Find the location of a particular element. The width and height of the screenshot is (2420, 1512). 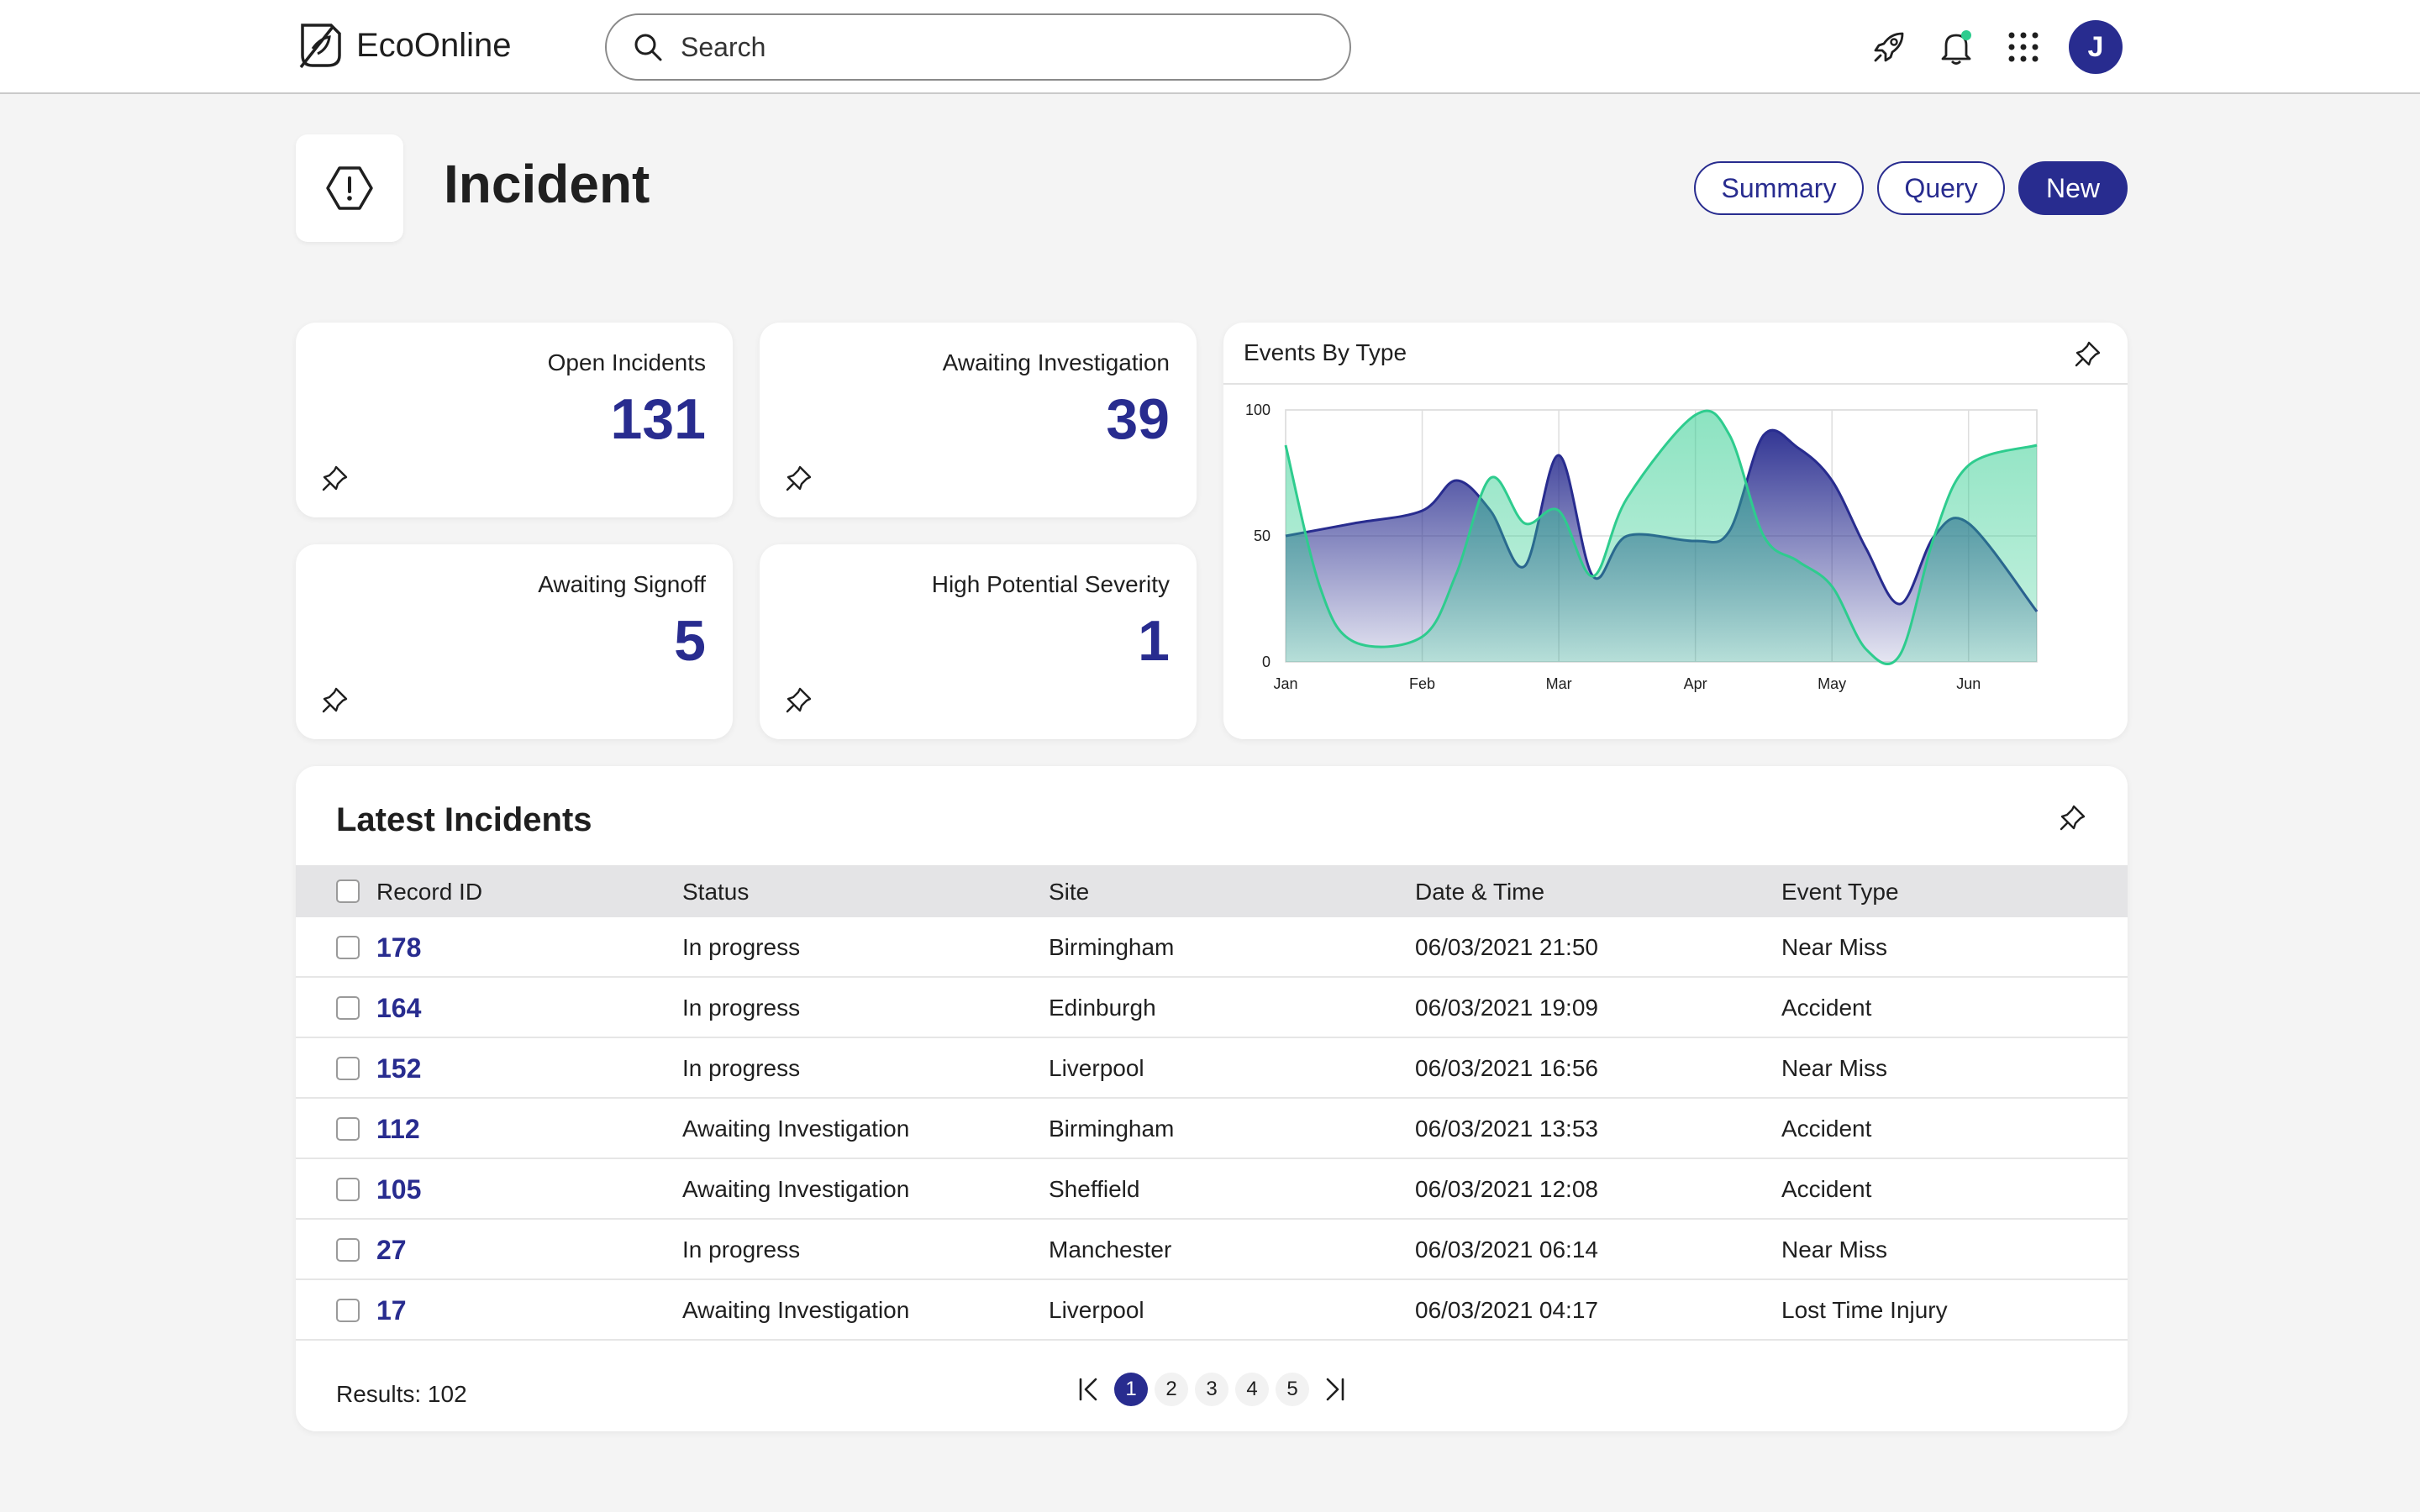

events-by-type-chart: Jan Feb Mar Apr May Jun 0 50 100 is located at coordinates (1642, 547).